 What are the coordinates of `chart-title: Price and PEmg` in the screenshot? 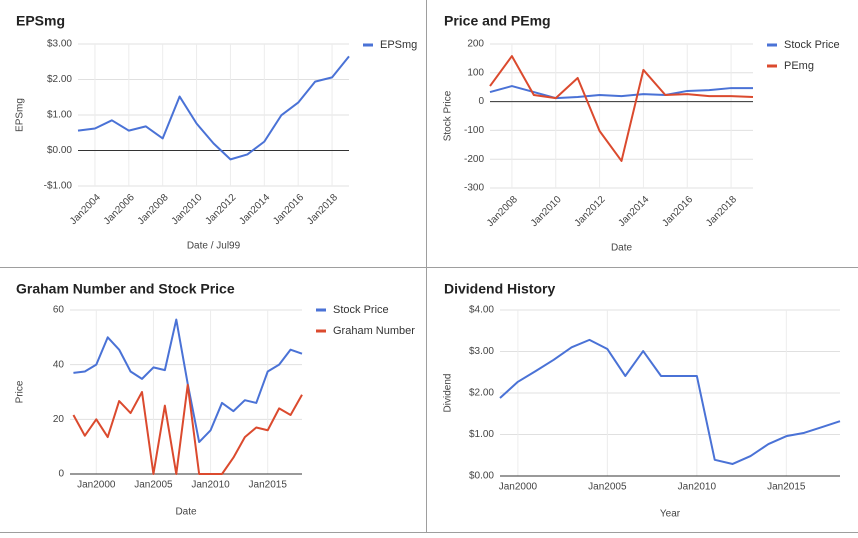 It's located at (497, 21).